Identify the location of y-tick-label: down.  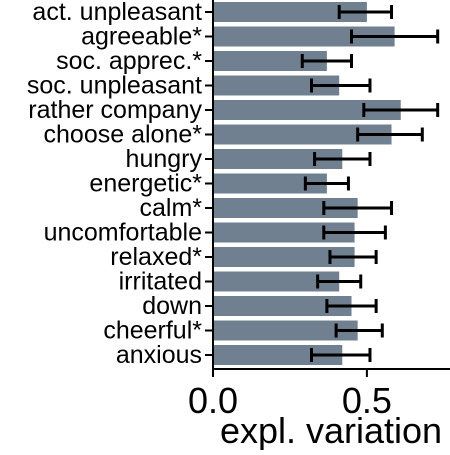
(172, 306).